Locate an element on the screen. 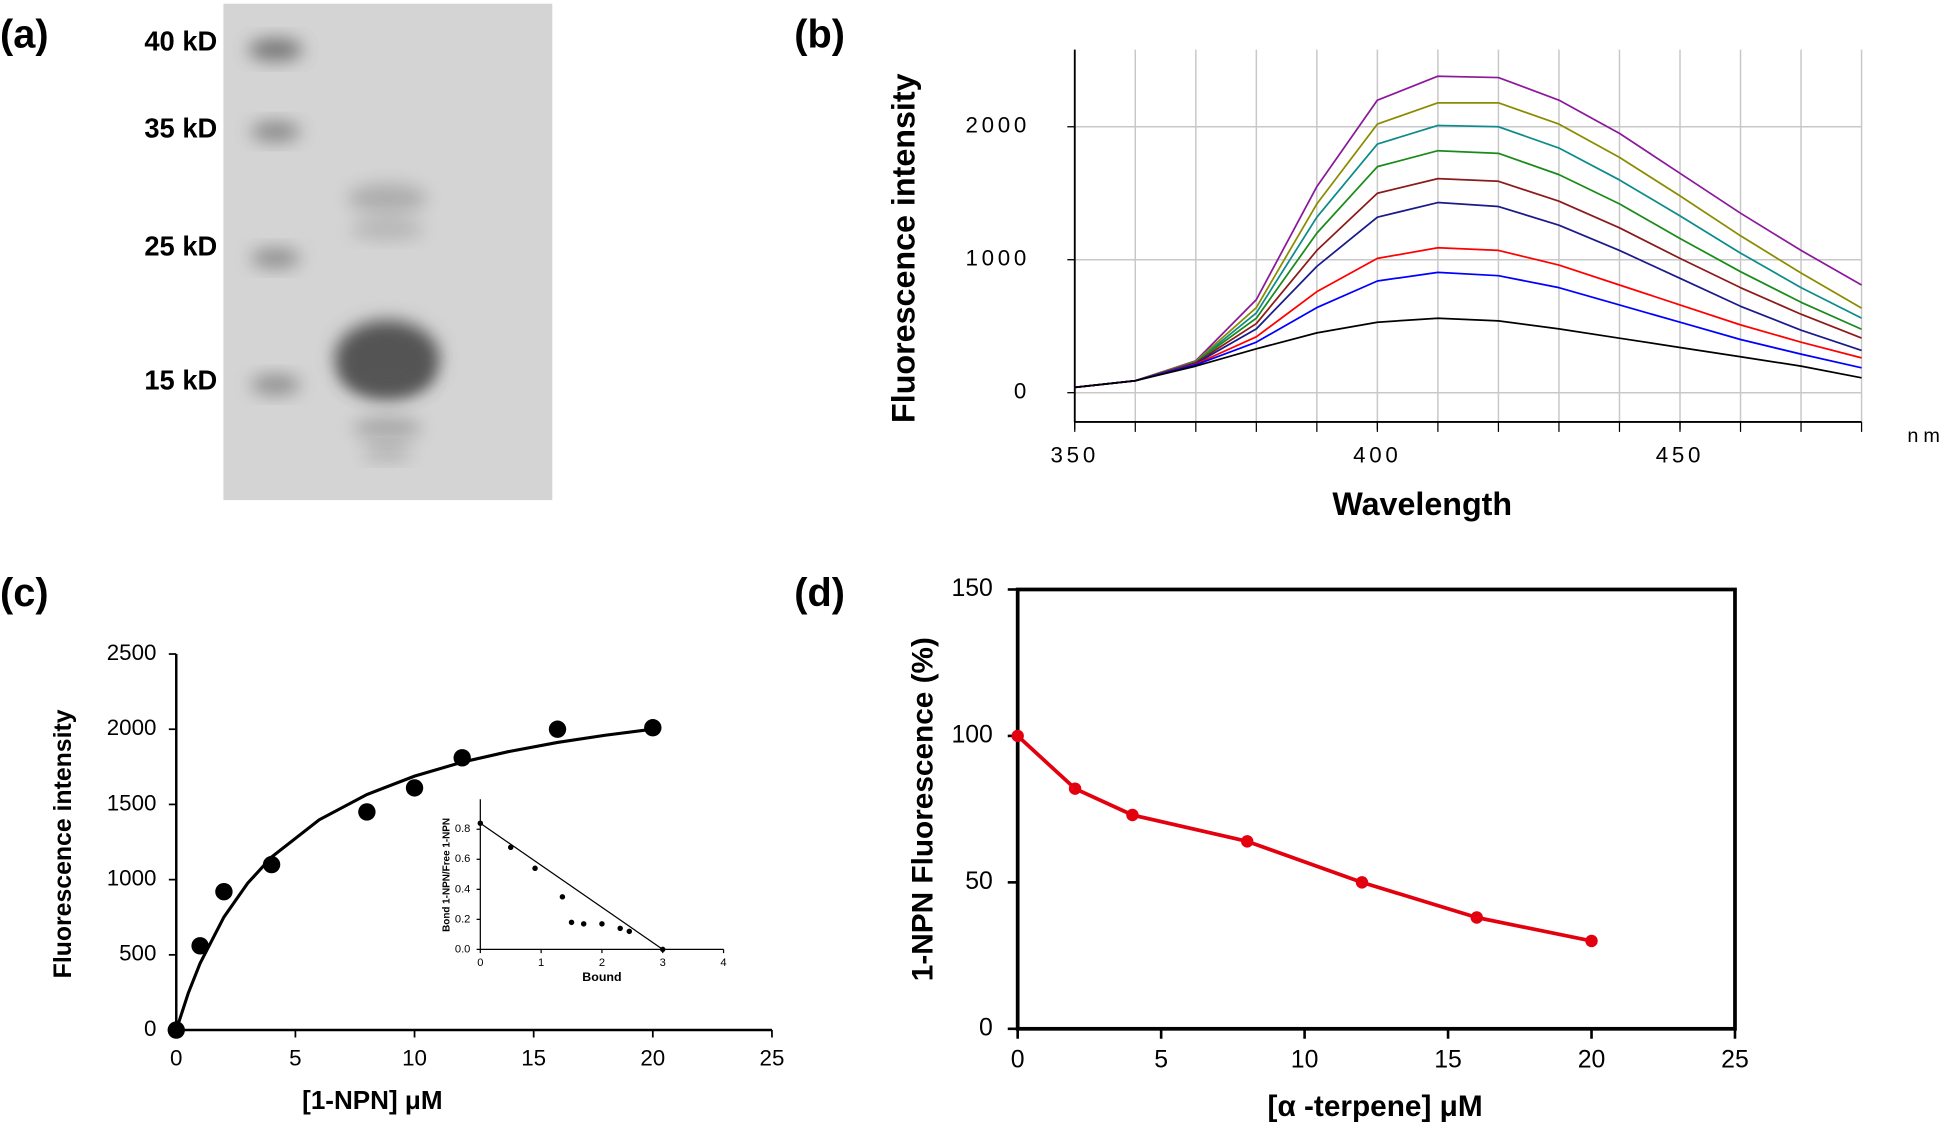 This screenshot has width=1946, height=1140. marker-label: 40 kD is located at coordinates (180, 41).